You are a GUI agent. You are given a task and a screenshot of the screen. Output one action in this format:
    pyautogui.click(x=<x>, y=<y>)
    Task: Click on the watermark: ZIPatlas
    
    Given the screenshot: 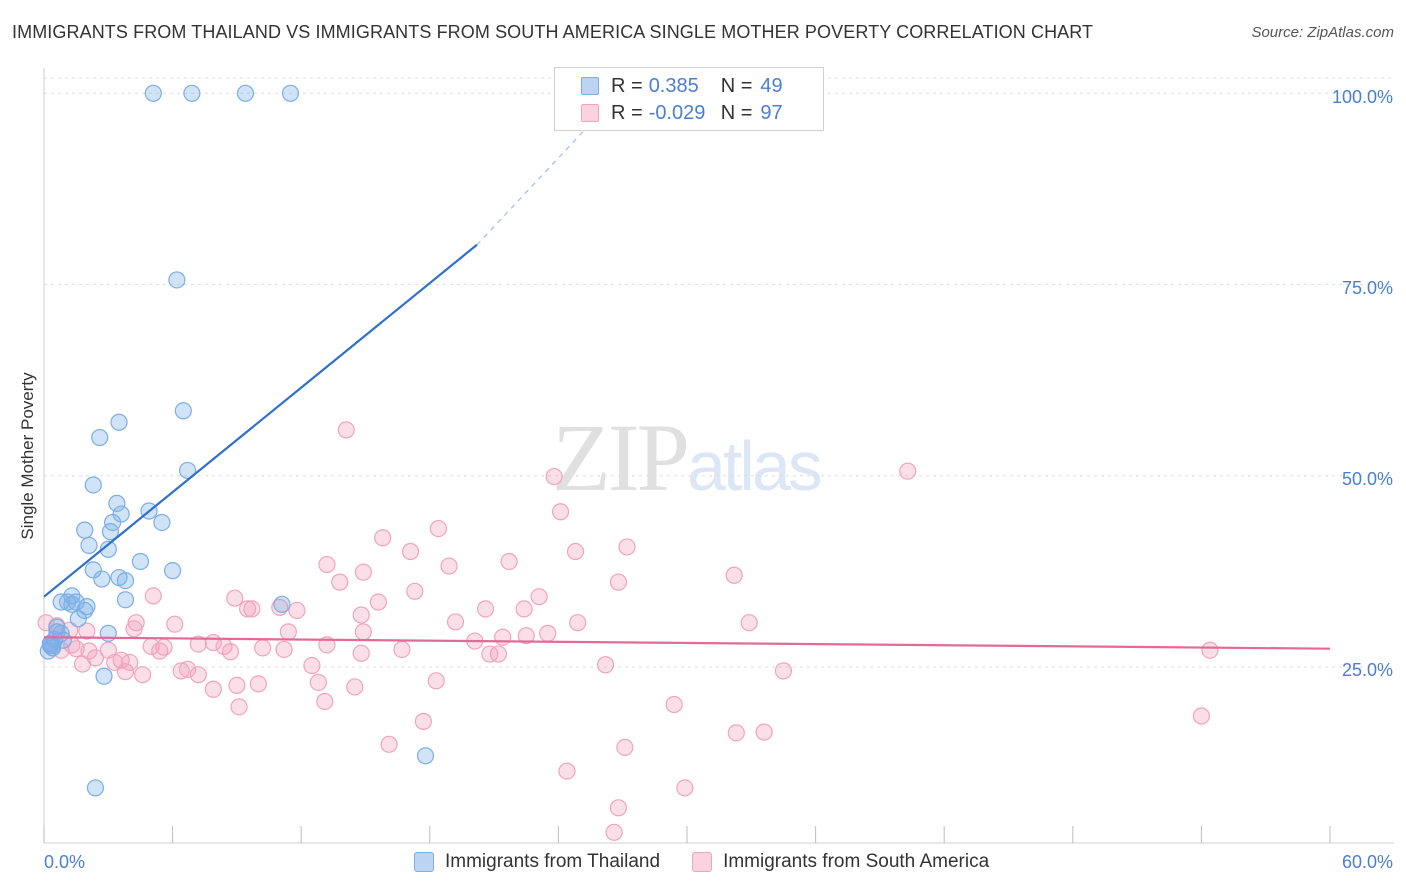 What is the action you would take?
    pyautogui.click(x=687, y=457)
    